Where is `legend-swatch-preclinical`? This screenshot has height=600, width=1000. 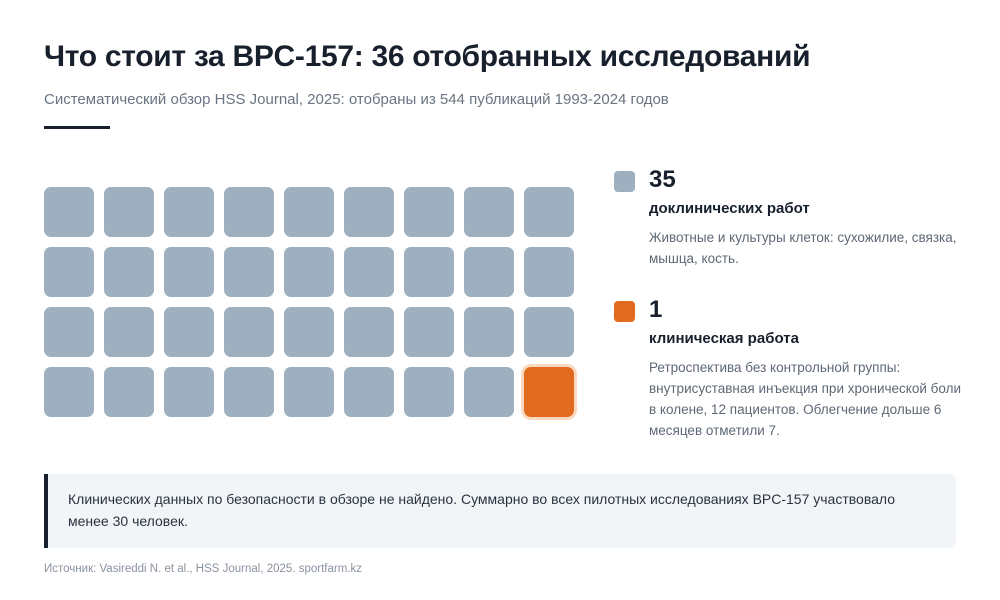 legend-swatch-preclinical is located at coordinates (624, 181).